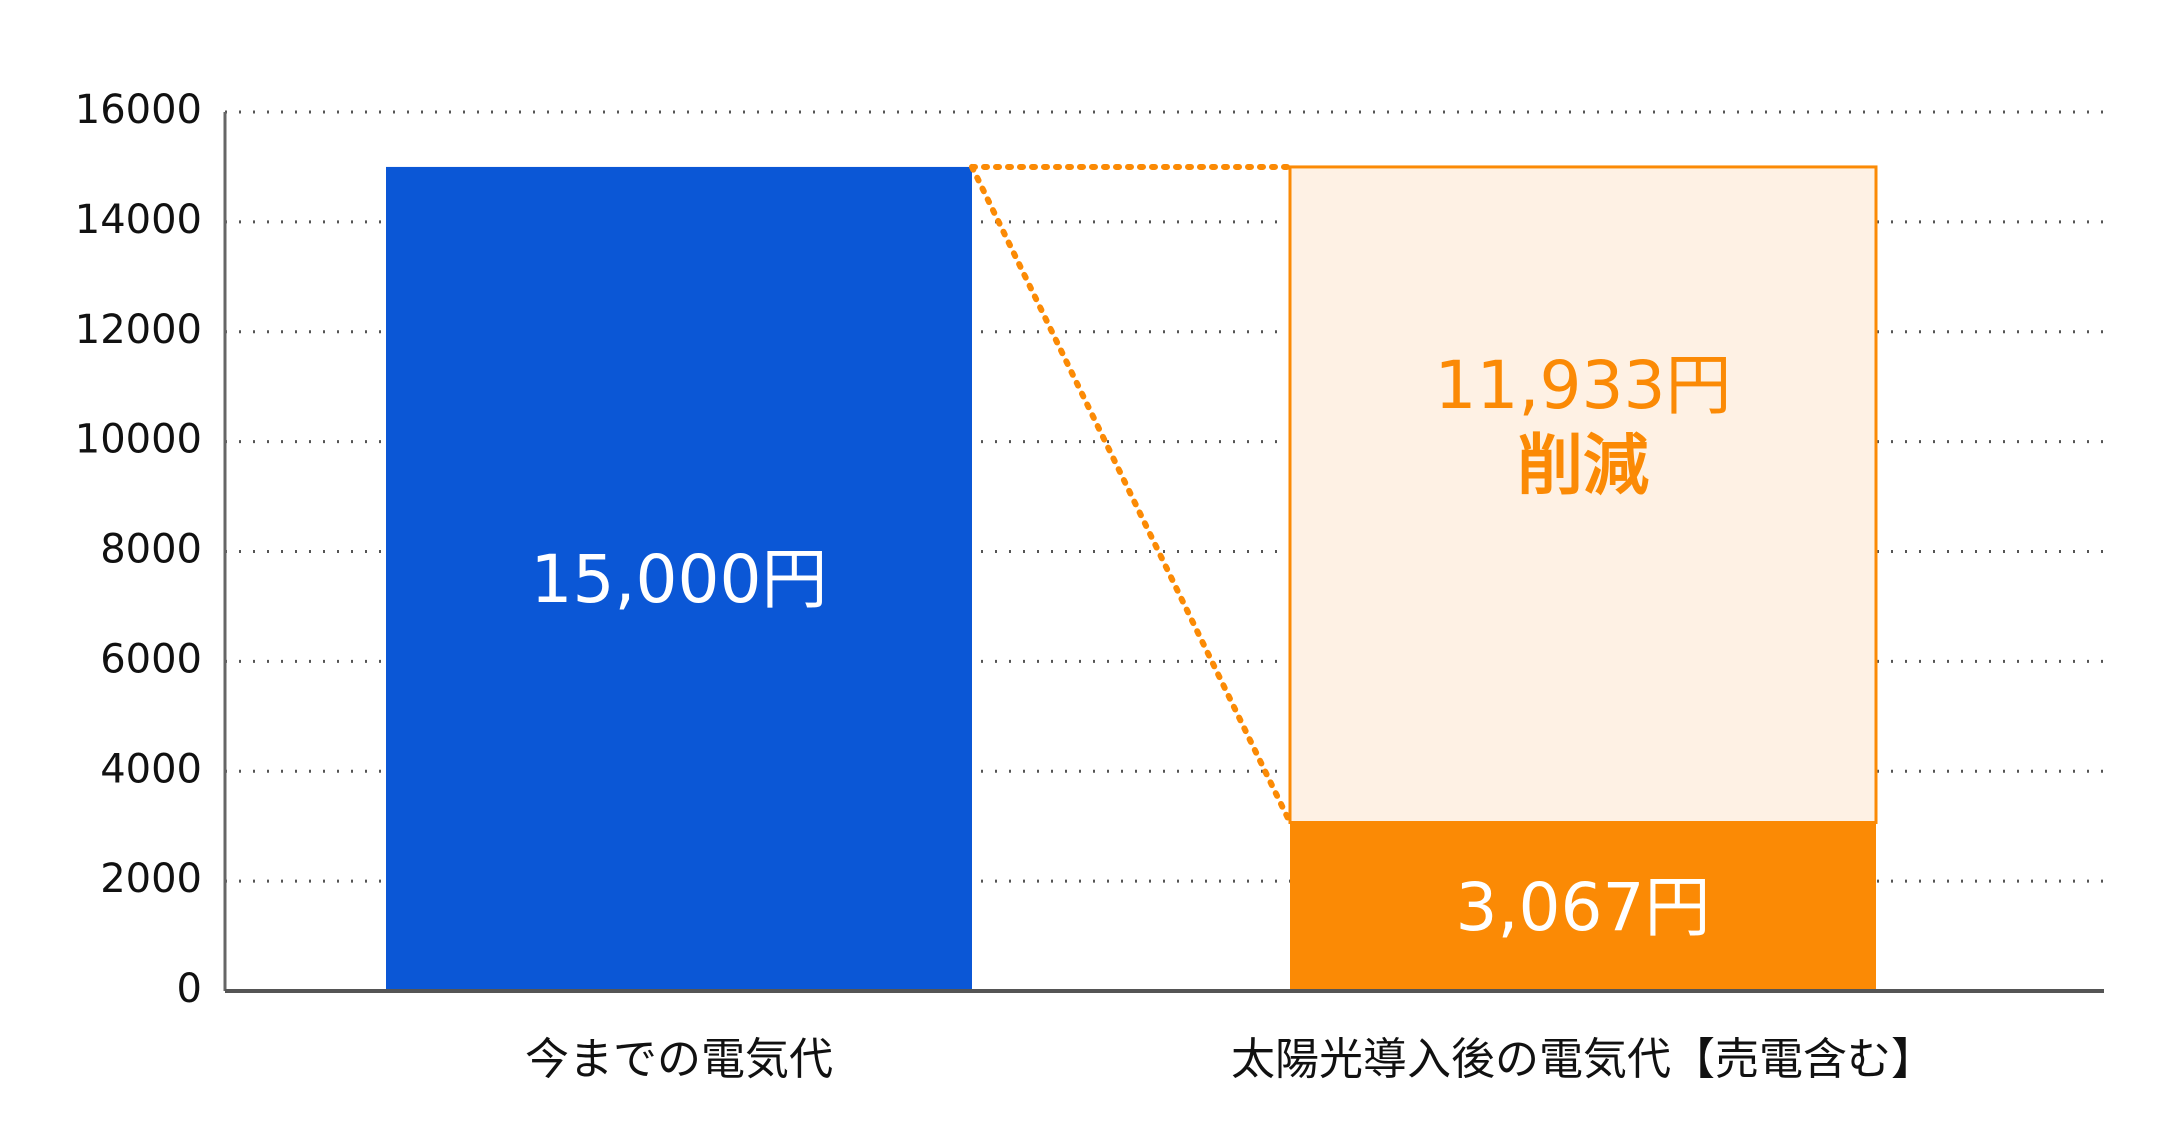  What do you see at coordinates (1583, 385) in the screenshot?
I see `data-label: 11,933円` at bounding box center [1583, 385].